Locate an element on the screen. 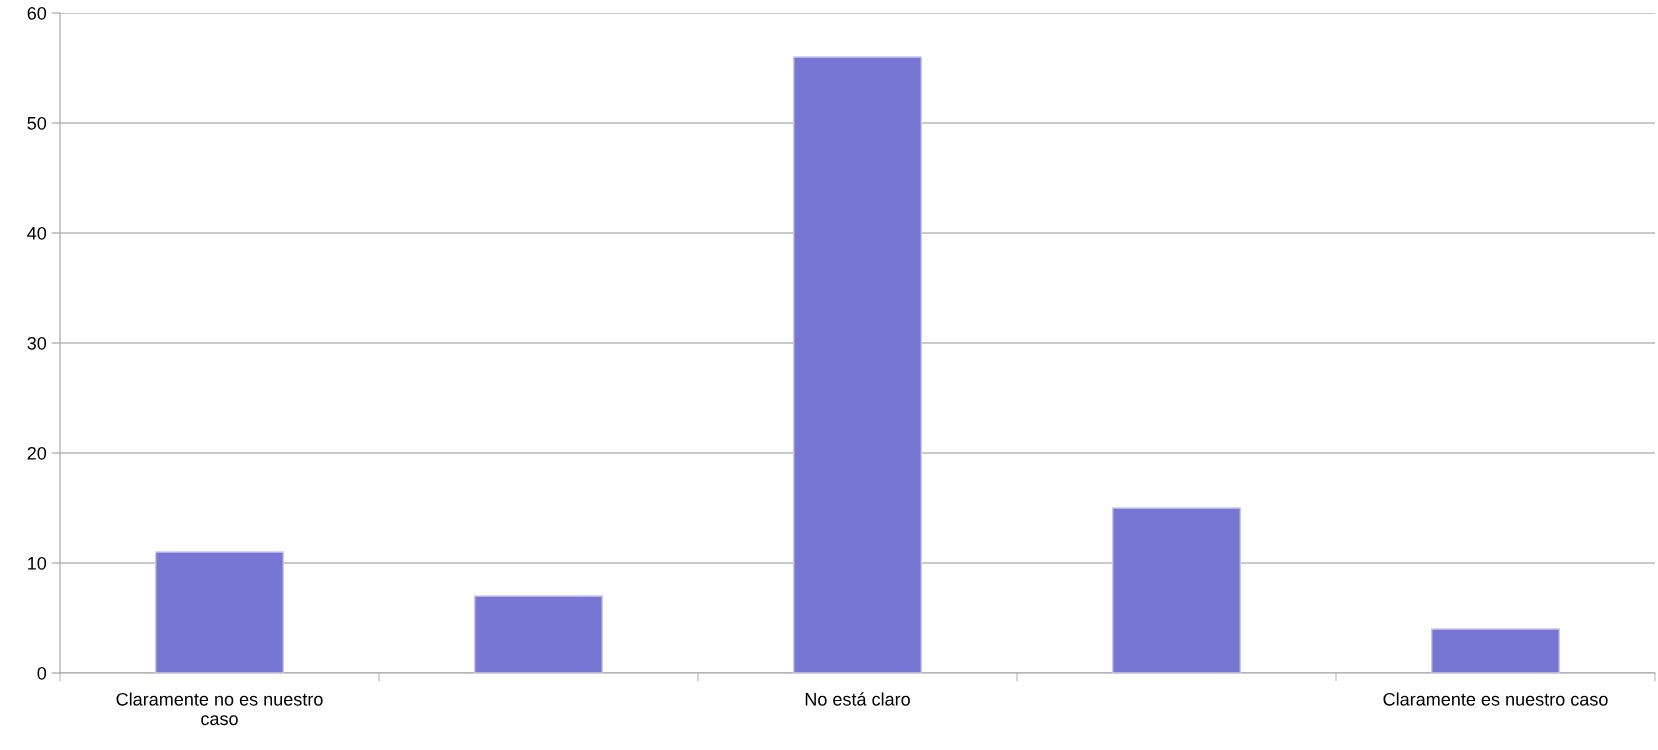  y-tick-label: 0 is located at coordinates (42, 673).